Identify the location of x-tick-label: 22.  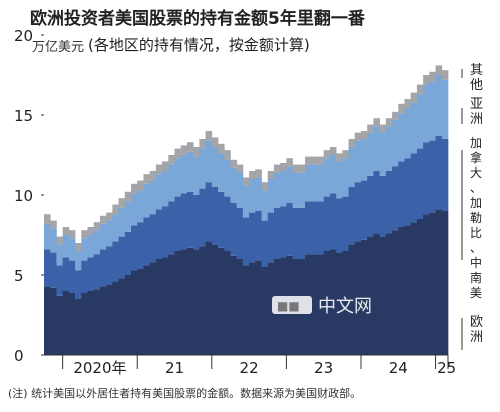
(249, 368).